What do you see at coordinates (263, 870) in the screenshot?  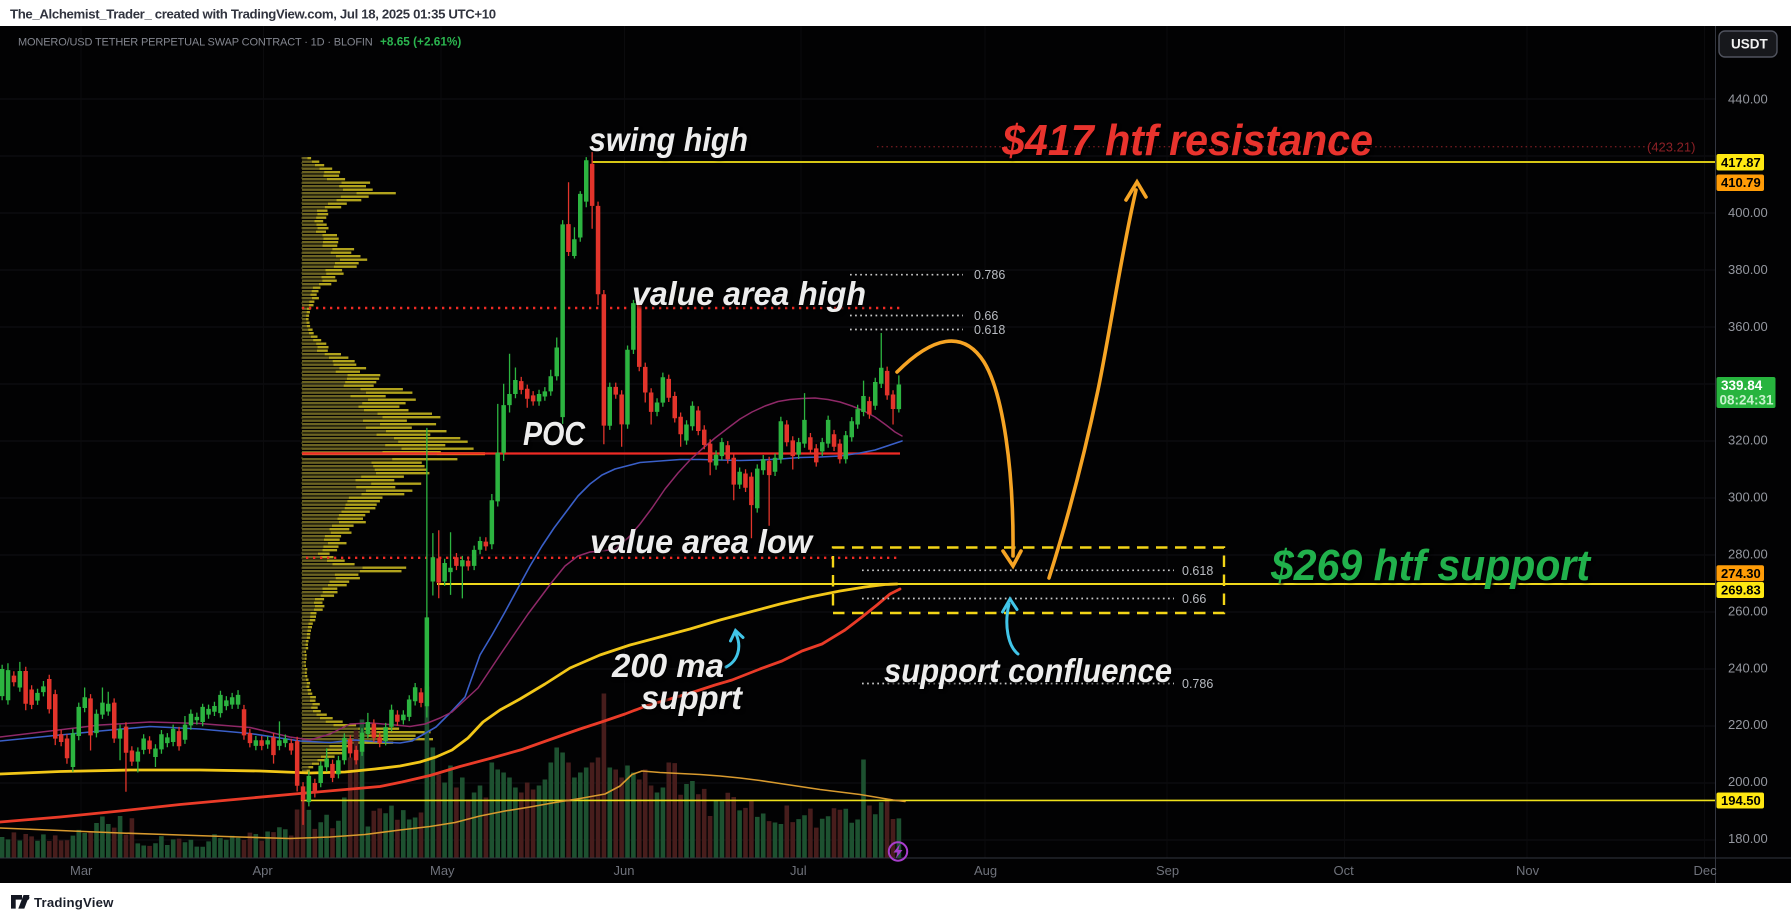 I see `svg-text: Apr` at bounding box center [263, 870].